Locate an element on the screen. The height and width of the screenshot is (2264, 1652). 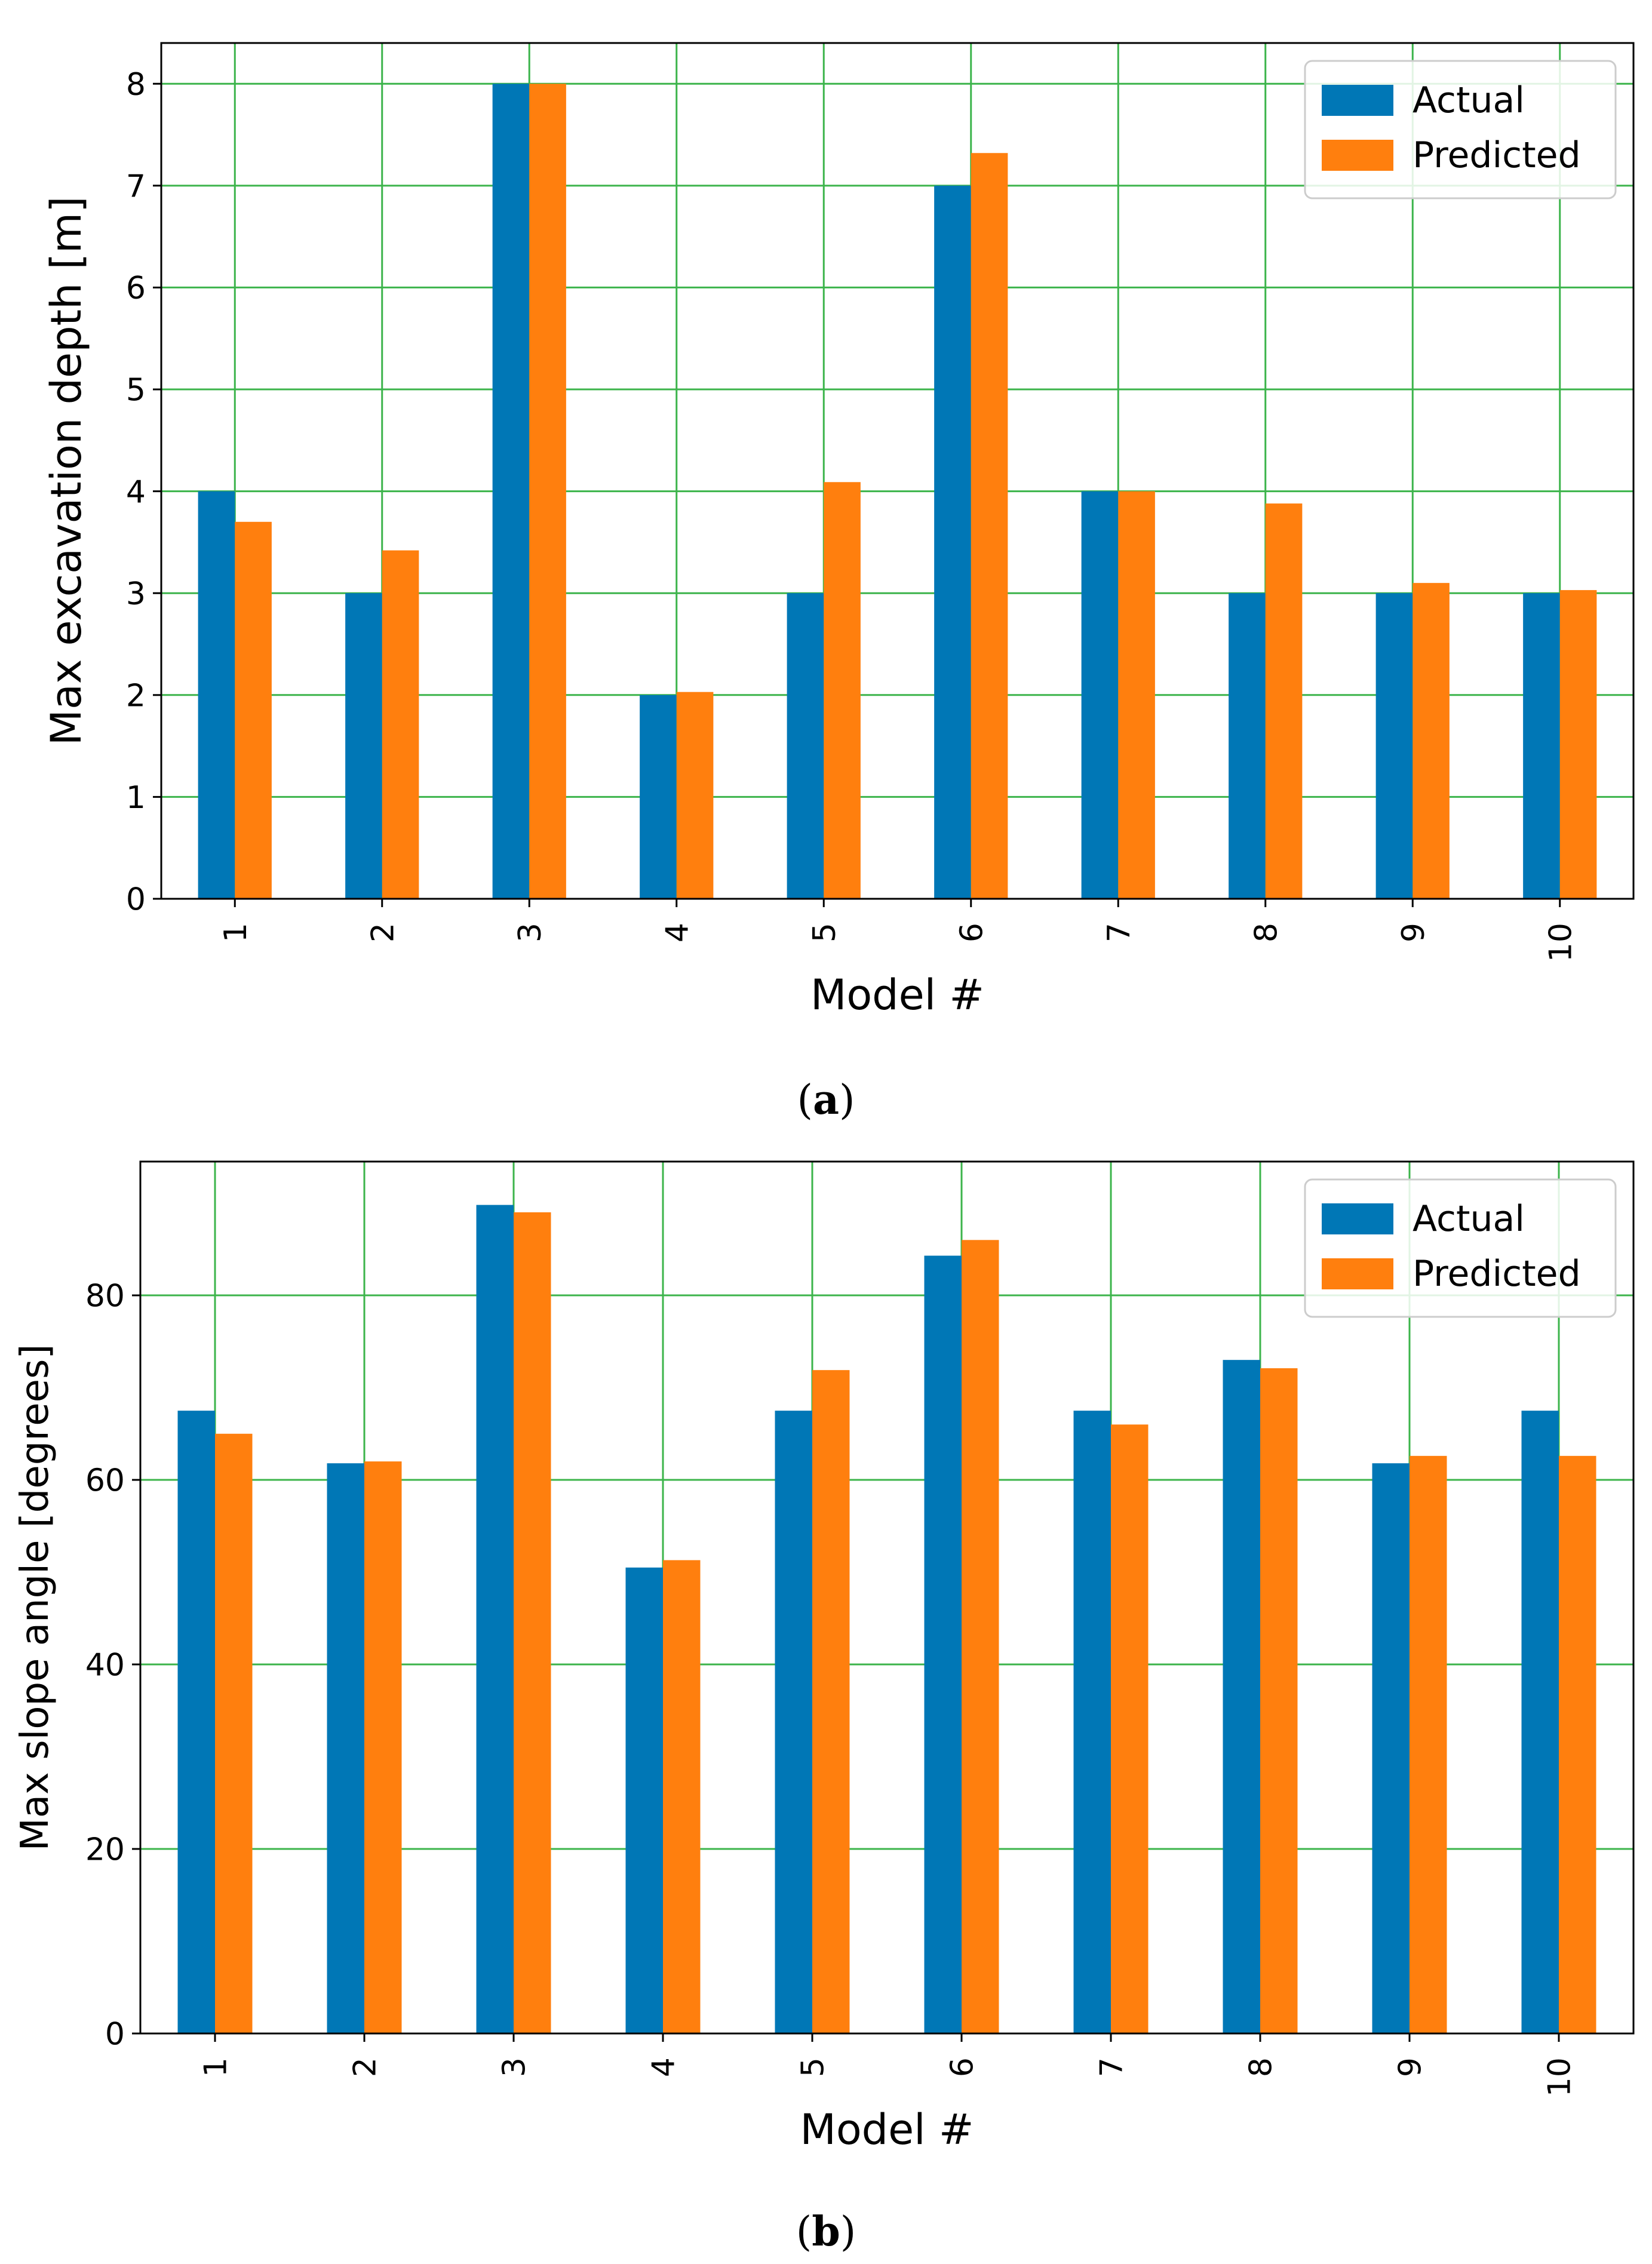
y-tick-label: 8 is located at coordinates (136, 85).